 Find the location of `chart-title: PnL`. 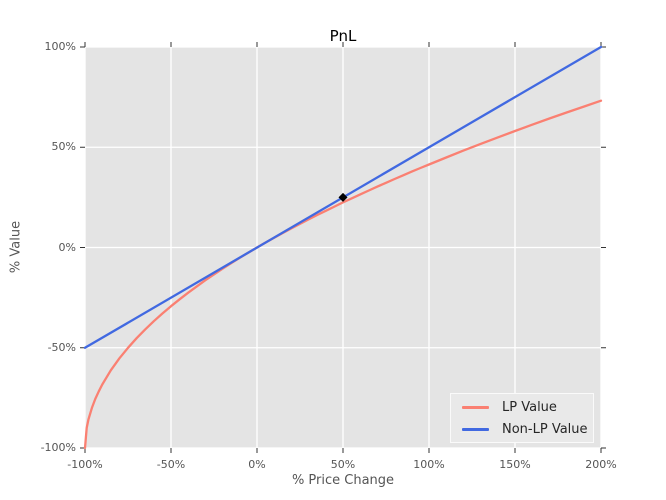

chart-title: PnL is located at coordinates (343, 36).